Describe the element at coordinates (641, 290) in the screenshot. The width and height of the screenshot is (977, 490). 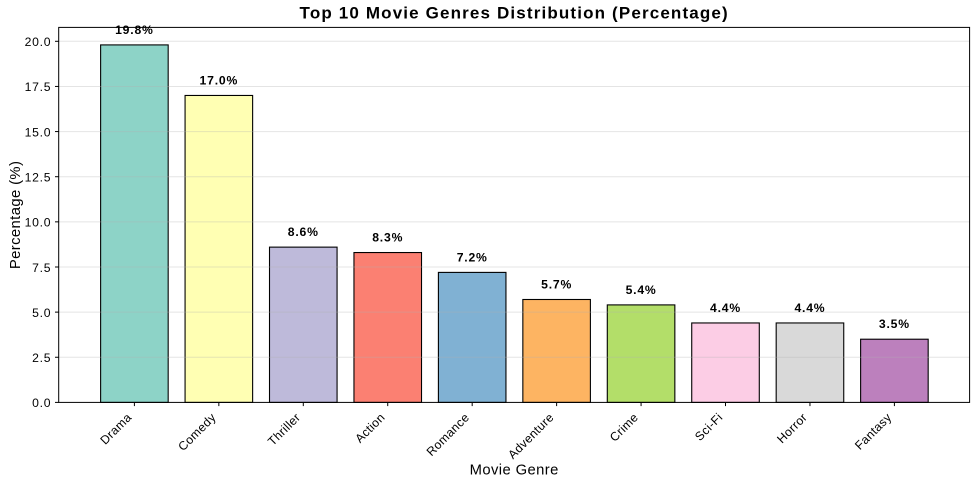
I see `svg-text: 5.4%` at that location.